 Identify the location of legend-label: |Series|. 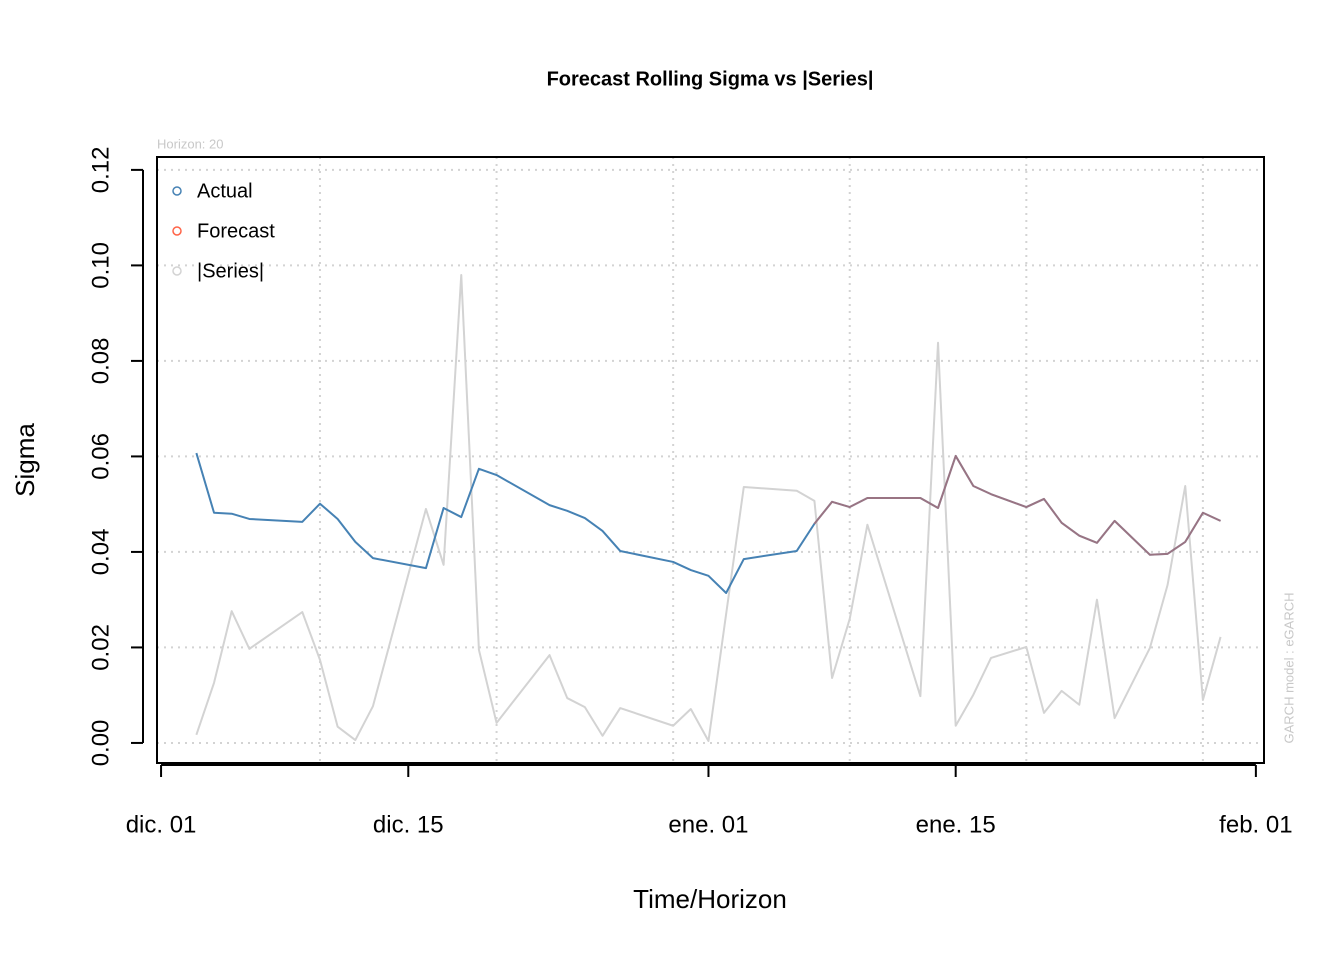
(230, 271).